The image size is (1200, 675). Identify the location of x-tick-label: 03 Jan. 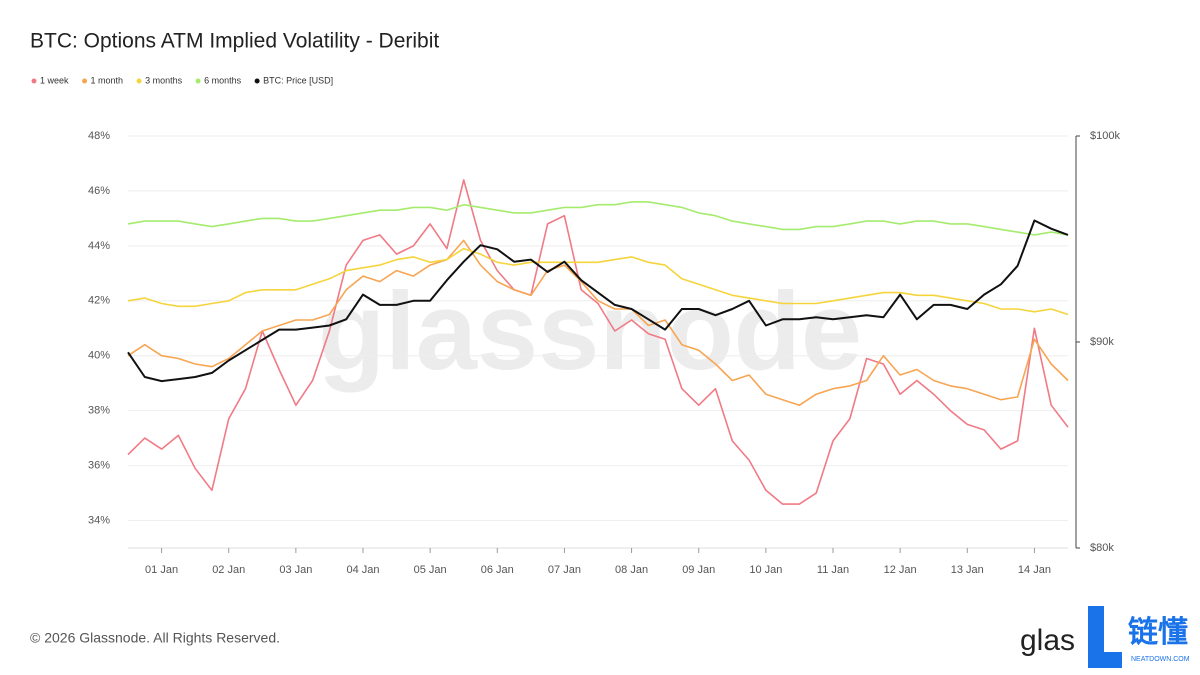
(295, 570).